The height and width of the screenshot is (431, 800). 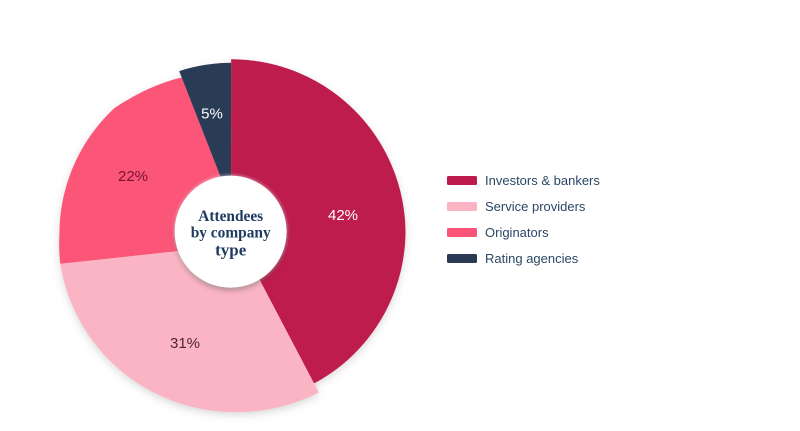 What do you see at coordinates (133, 176) in the screenshot?
I see `svg-text: 22%` at bounding box center [133, 176].